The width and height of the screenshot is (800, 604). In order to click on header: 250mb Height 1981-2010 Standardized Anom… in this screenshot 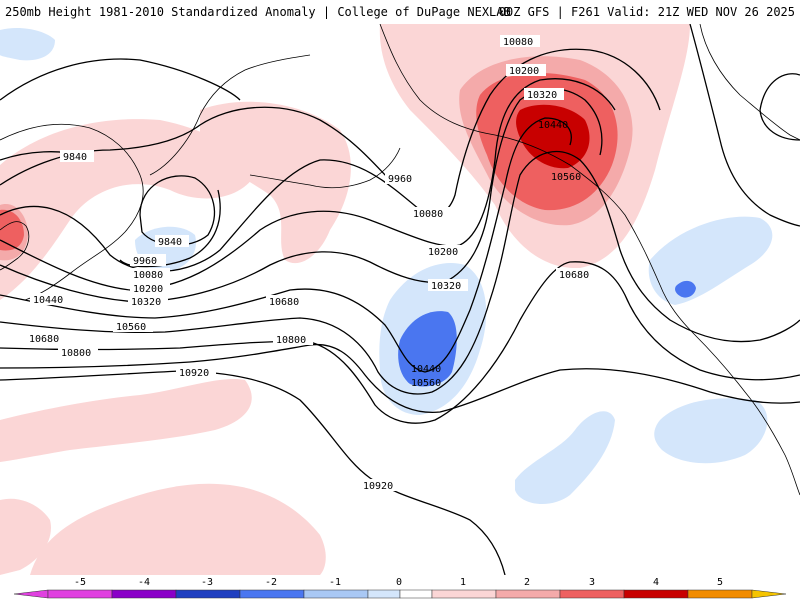, I will do `click(400, 12)`.